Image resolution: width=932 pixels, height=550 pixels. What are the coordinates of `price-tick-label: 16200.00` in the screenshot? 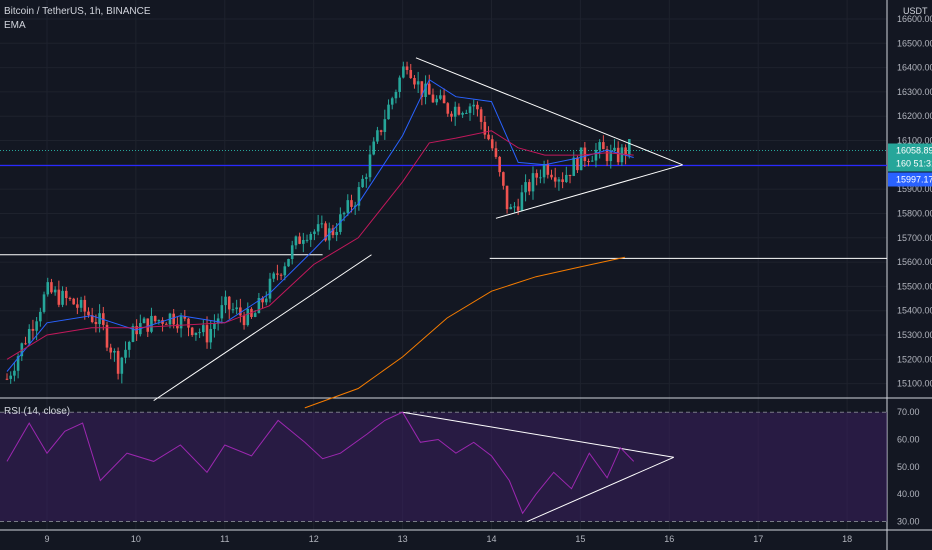 It's located at (914, 116).